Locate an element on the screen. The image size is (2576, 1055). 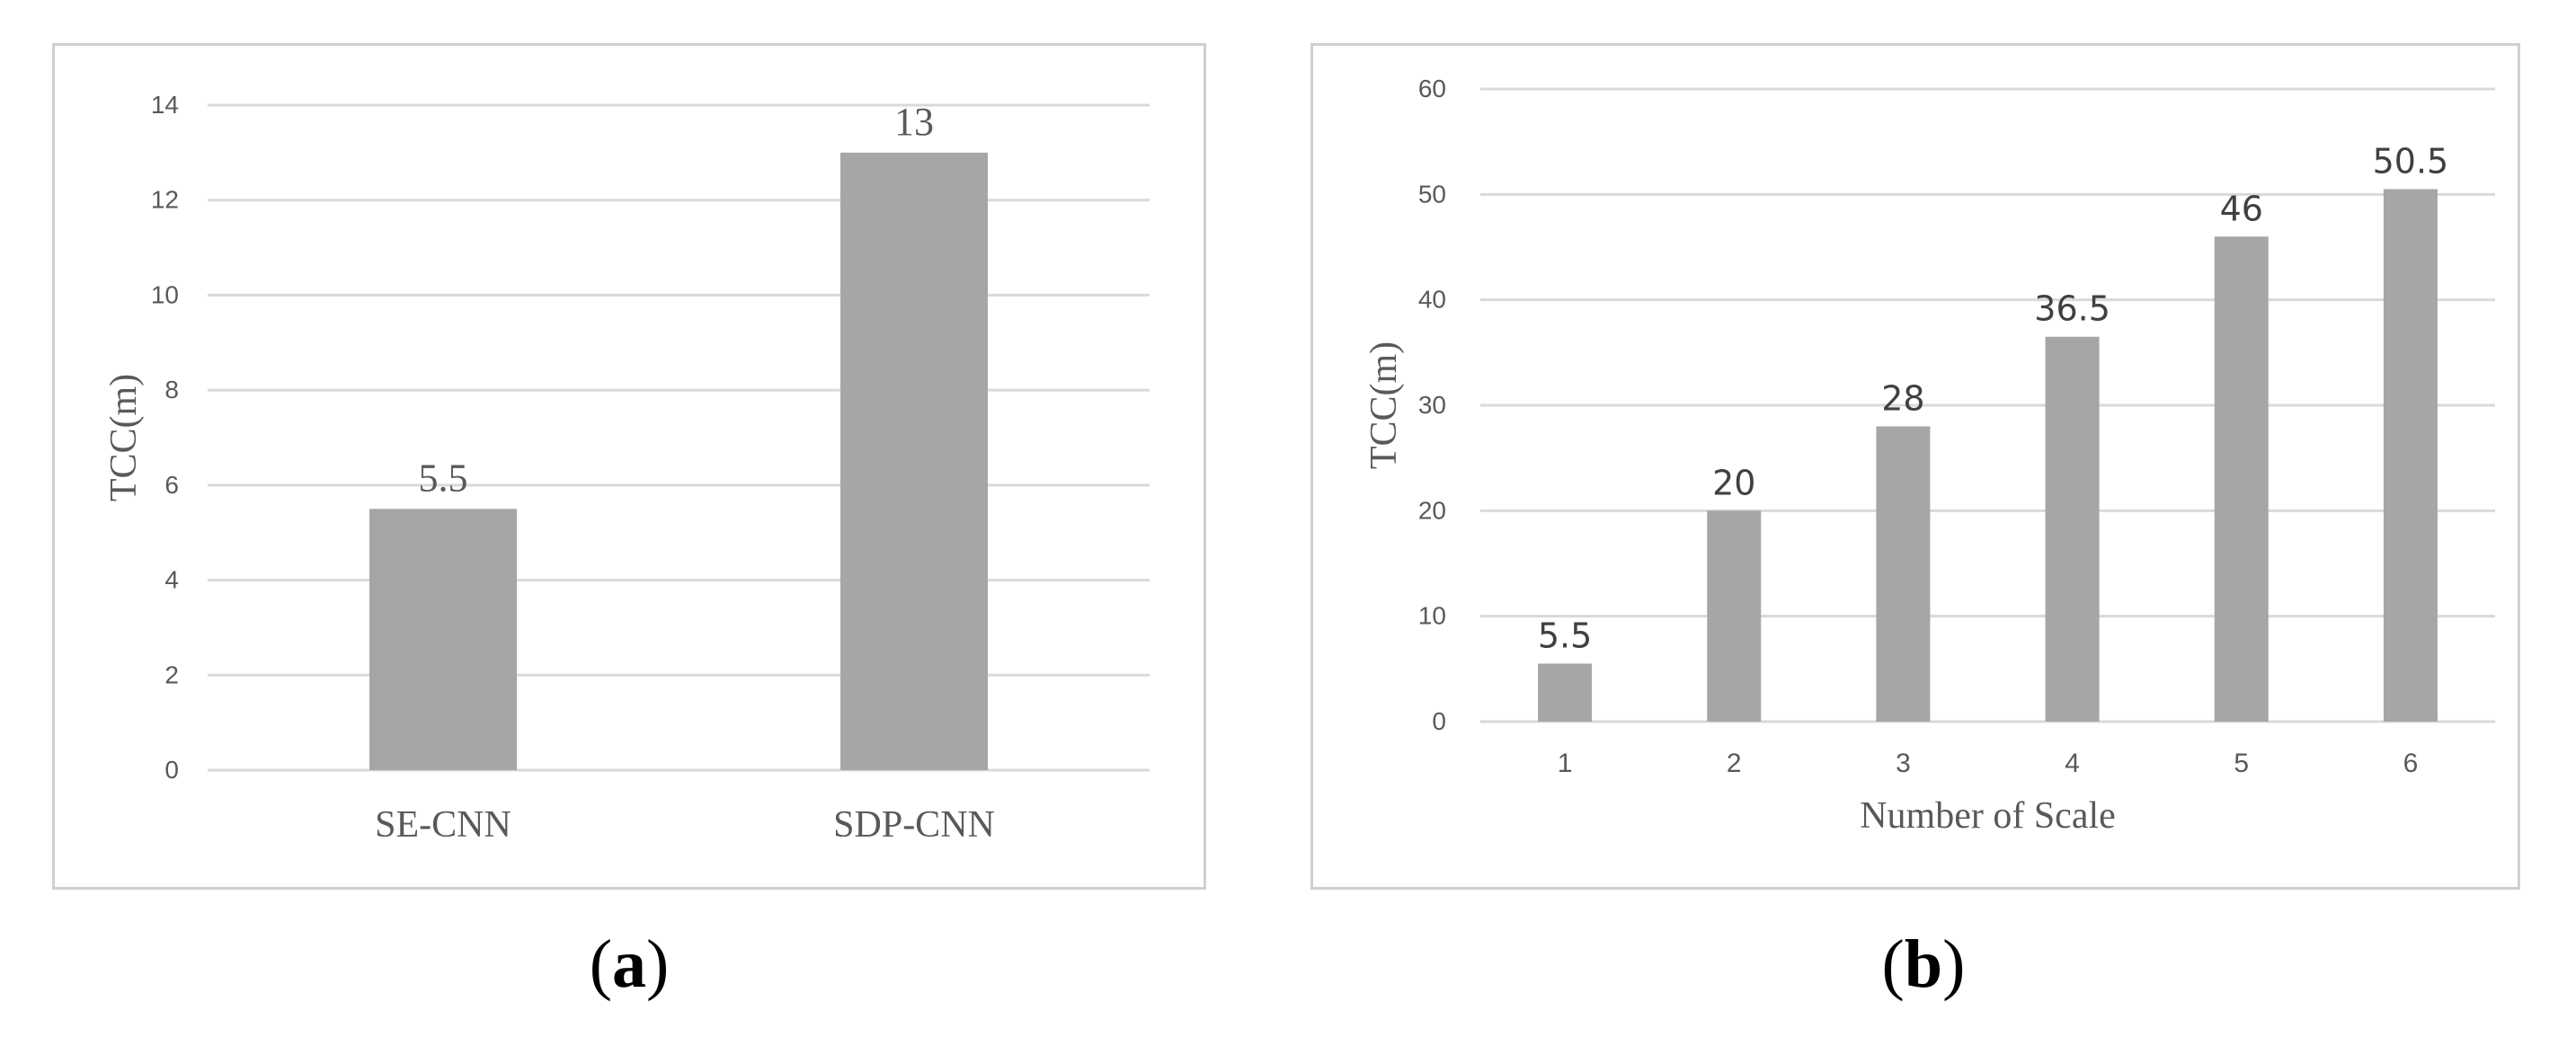
chart-a-ytick-label: 2 is located at coordinates (171, 674).